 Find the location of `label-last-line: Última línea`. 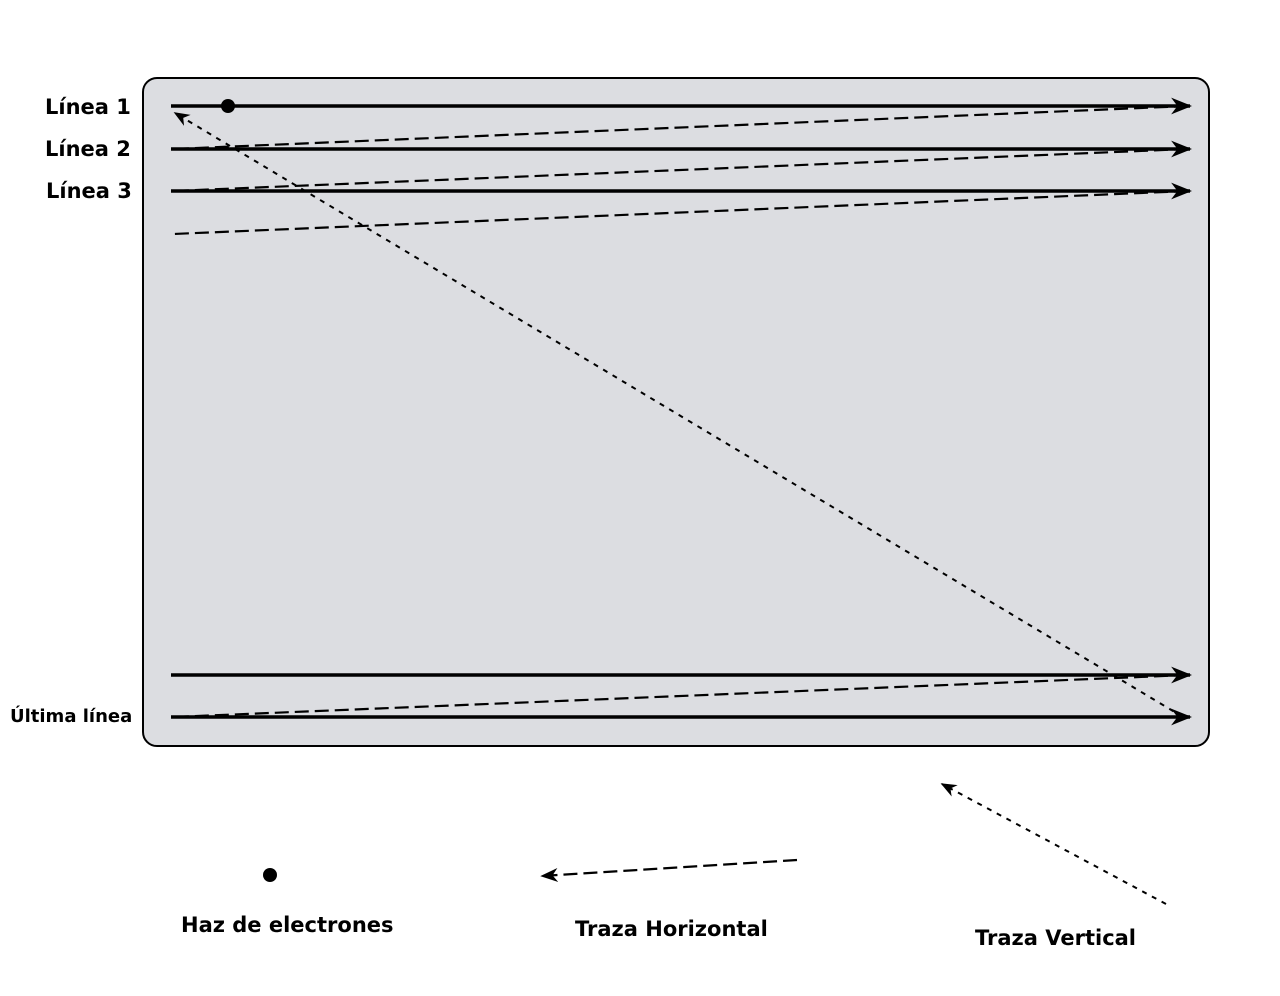

label-last-line: Última línea is located at coordinates (71, 716).